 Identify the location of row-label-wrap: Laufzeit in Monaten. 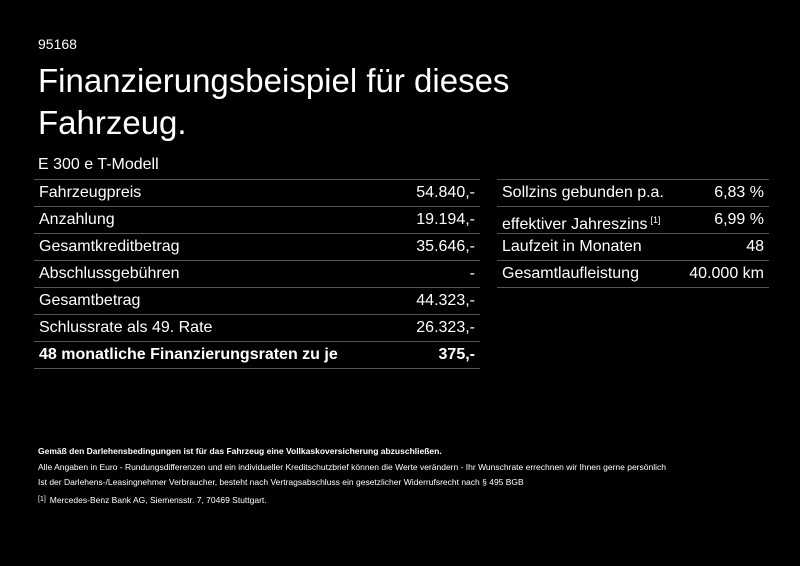
(572, 247).